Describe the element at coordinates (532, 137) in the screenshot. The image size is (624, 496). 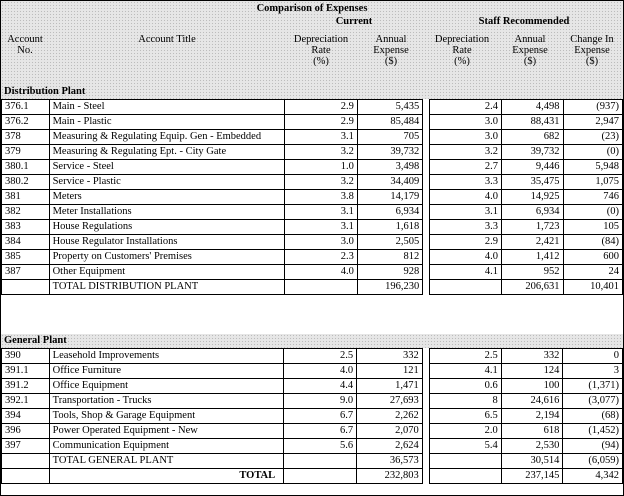
I see `staff-expense: 682` at that location.